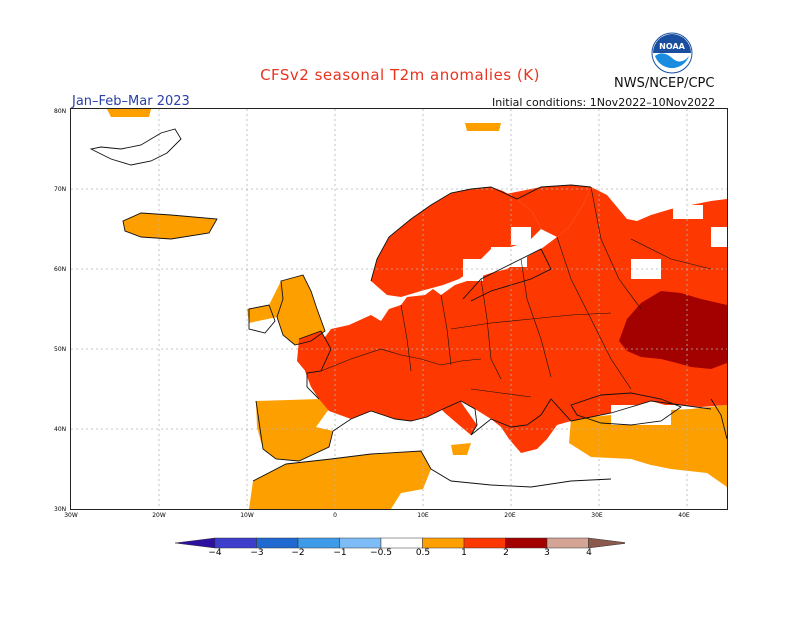  What do you see at coordinates (335, 515) in the screenshot?
I see `lon-label-0: 0` at bounding box center [335, 515].